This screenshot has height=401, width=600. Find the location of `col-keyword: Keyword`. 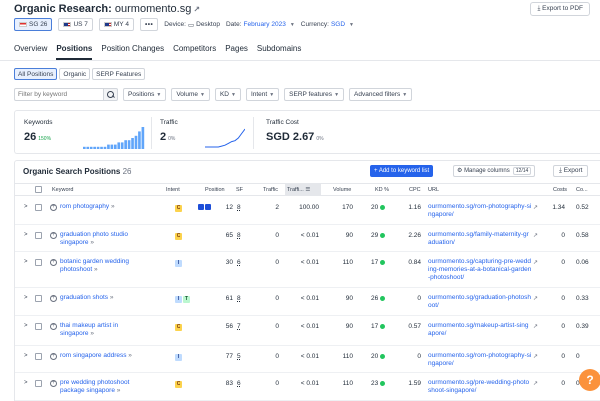

col-keyword: Keyword is located at coordinates (63, 190).